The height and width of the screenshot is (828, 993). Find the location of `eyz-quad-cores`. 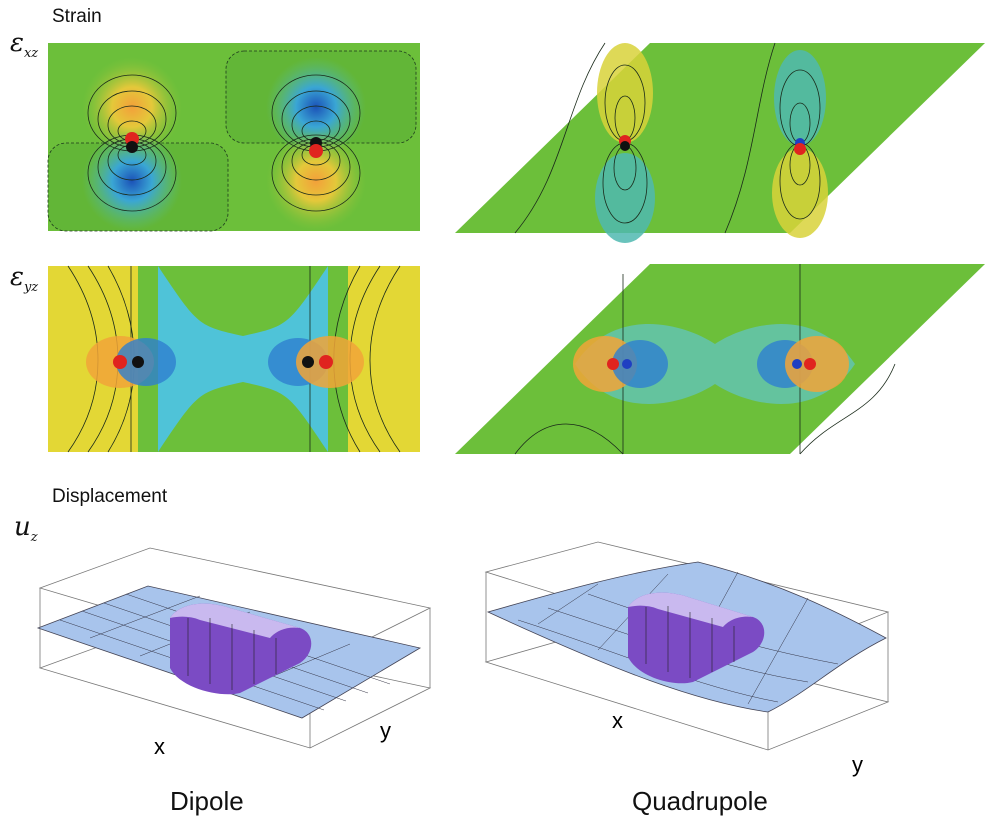

eyz-quad-cores is located at coordinates (711, 364).